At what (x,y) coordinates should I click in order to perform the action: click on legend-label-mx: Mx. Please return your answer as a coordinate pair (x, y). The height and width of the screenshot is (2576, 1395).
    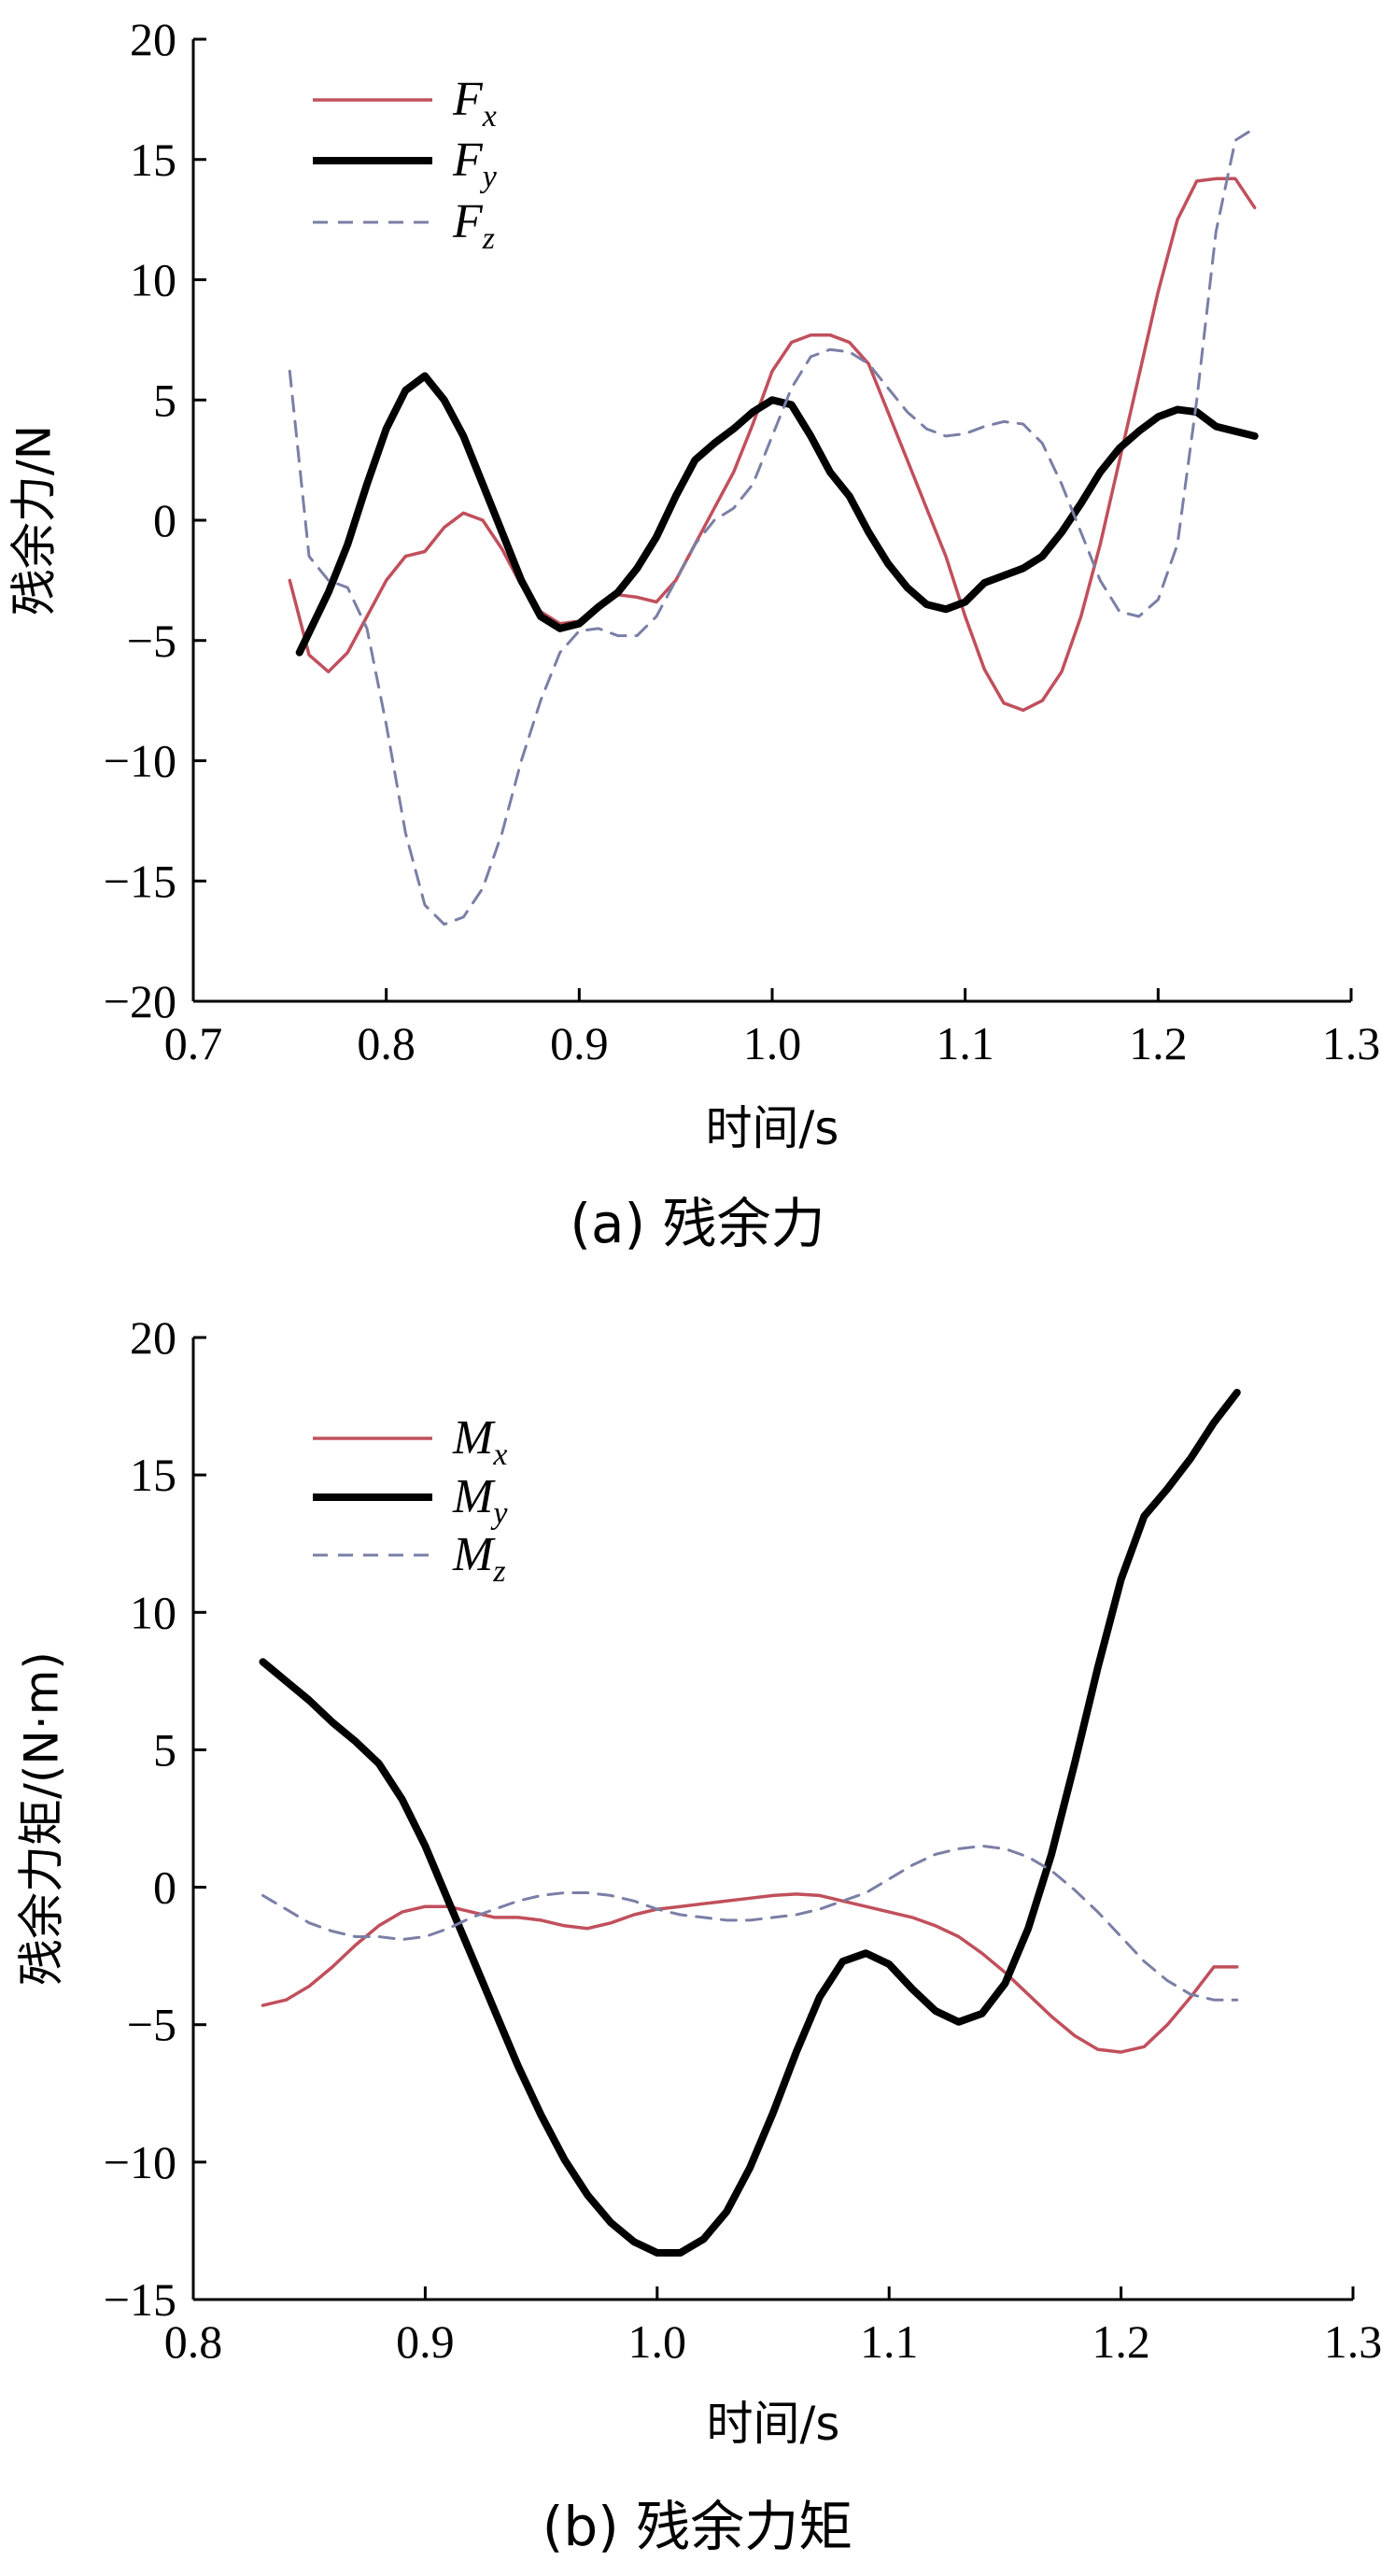
    Looking at the image, I should click on (480, 1441).